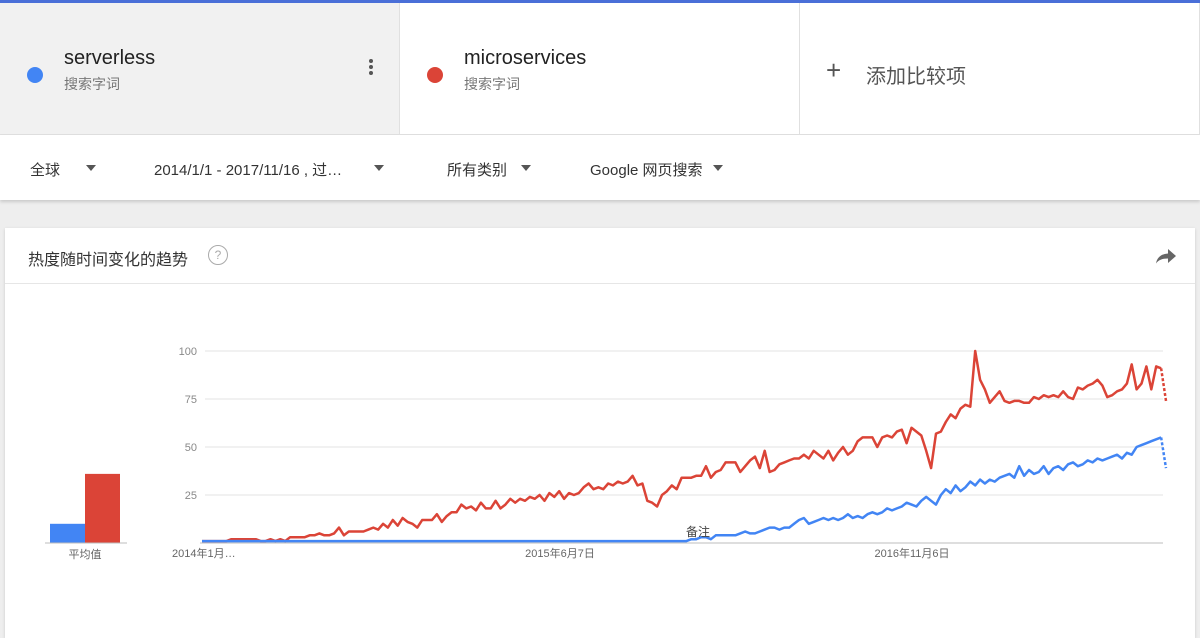 The width and height of the screenshot is (1200, 638). Describe the element at coordinates (188, 352) in the screenshot. I see `y-tick-label: 100` at that location.